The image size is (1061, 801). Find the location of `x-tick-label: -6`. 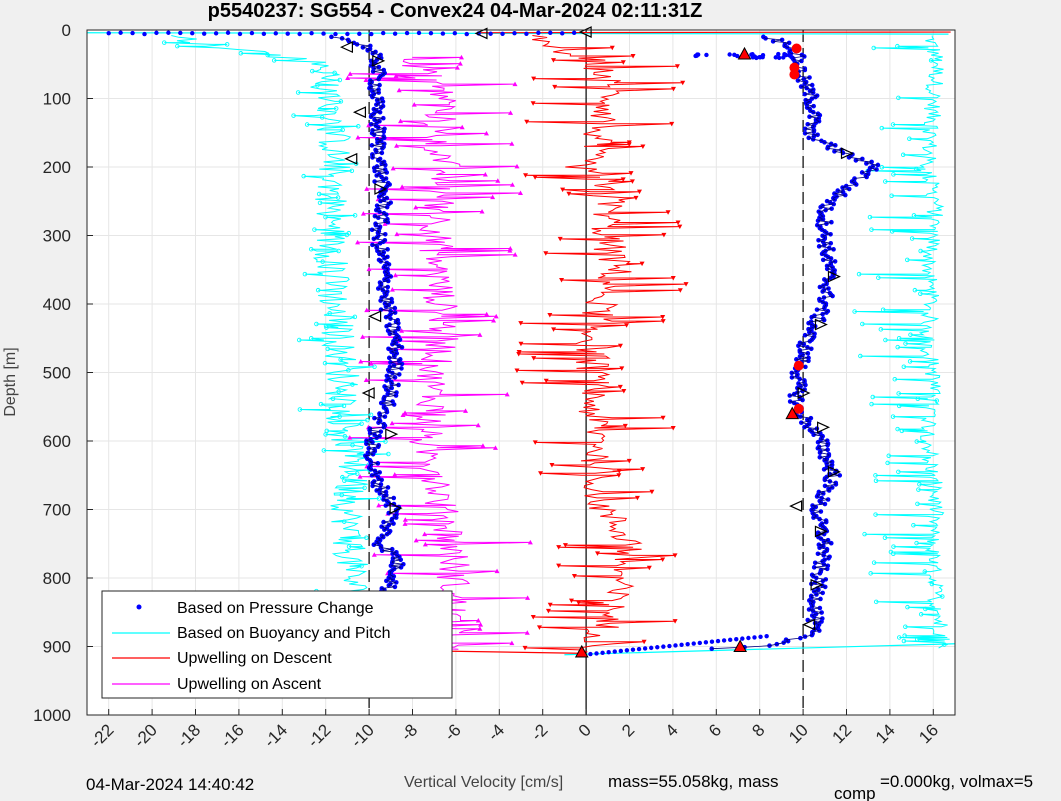

x-tick-label: -6 is located at coordinates (453, 732).